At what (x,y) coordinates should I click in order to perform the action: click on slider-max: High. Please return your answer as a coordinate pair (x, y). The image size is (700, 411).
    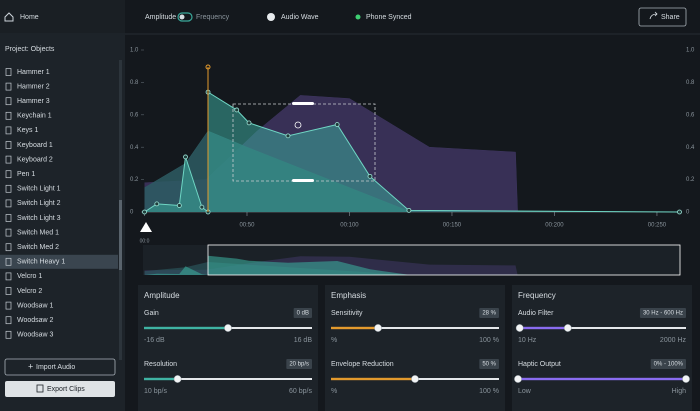
    Looking at the image, I should click on (679, 391).